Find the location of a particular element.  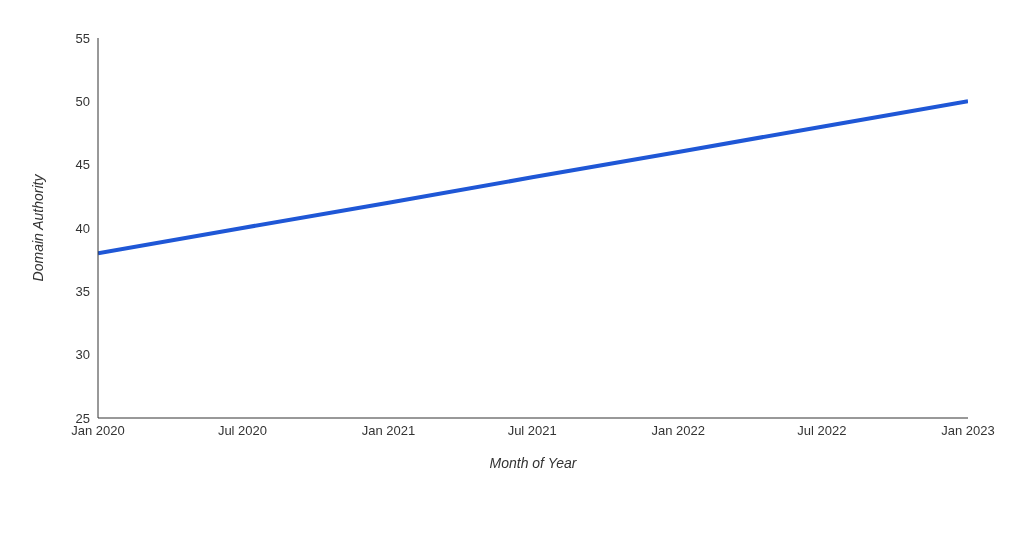

y-tick-label: 40 is located at coordinates (82, 228).